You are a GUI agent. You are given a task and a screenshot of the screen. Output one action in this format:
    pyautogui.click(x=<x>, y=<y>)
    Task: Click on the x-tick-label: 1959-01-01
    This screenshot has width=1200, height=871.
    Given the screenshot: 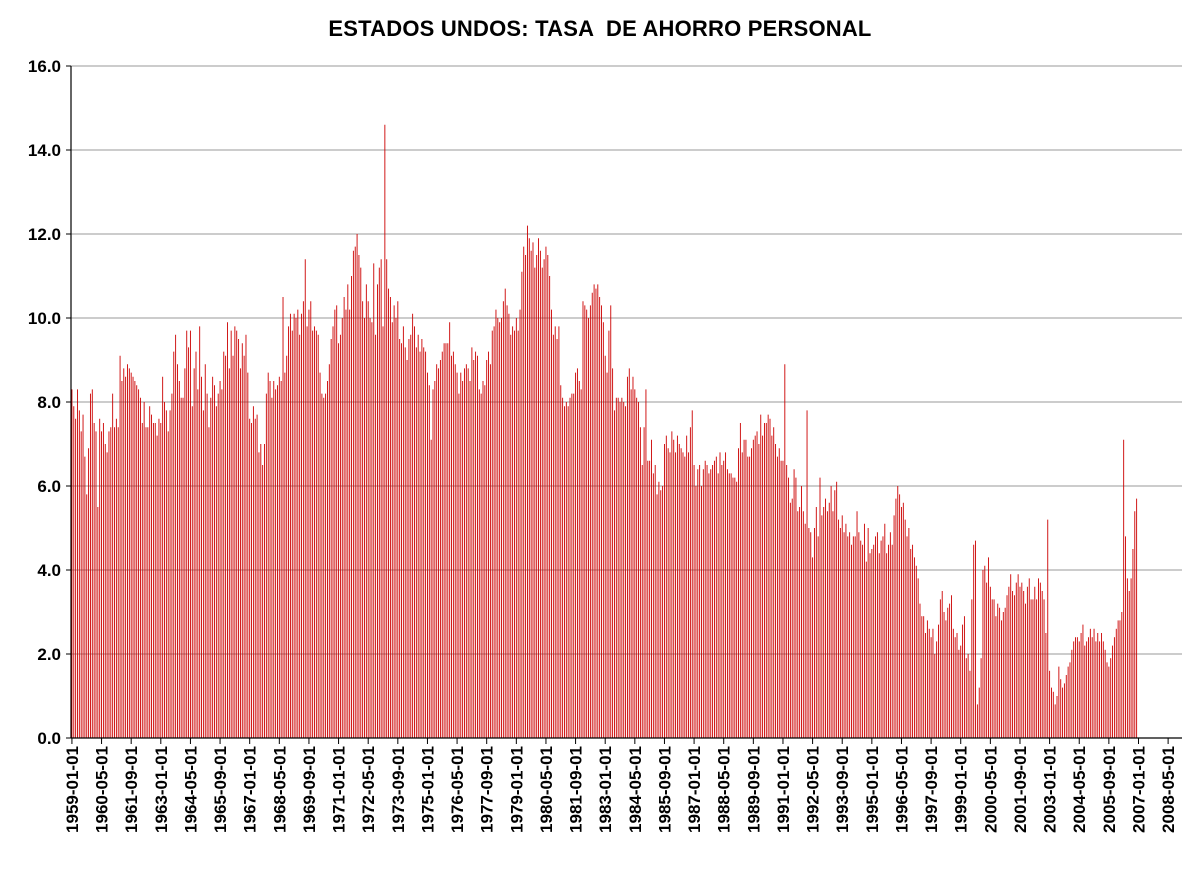 What is the action you would take?
    pyautogui.click(x=72, y=789)
    